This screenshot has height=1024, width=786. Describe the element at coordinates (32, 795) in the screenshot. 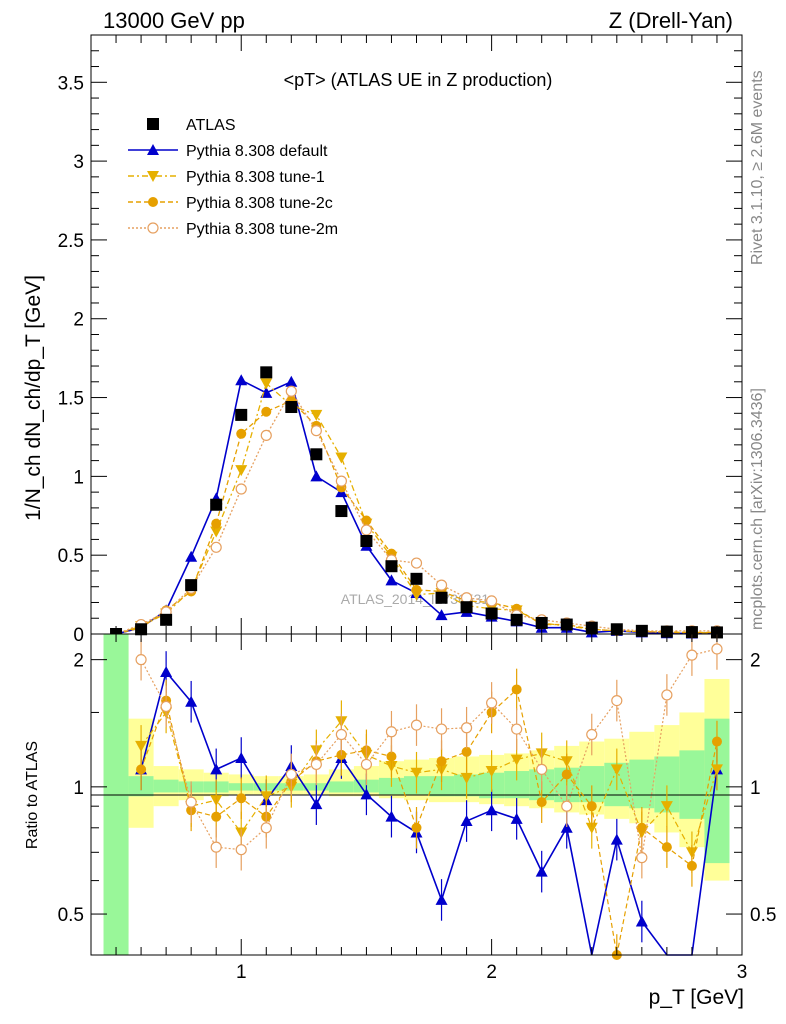

I see `ratio-ylabel: Ratio to ATLAS` at that location.